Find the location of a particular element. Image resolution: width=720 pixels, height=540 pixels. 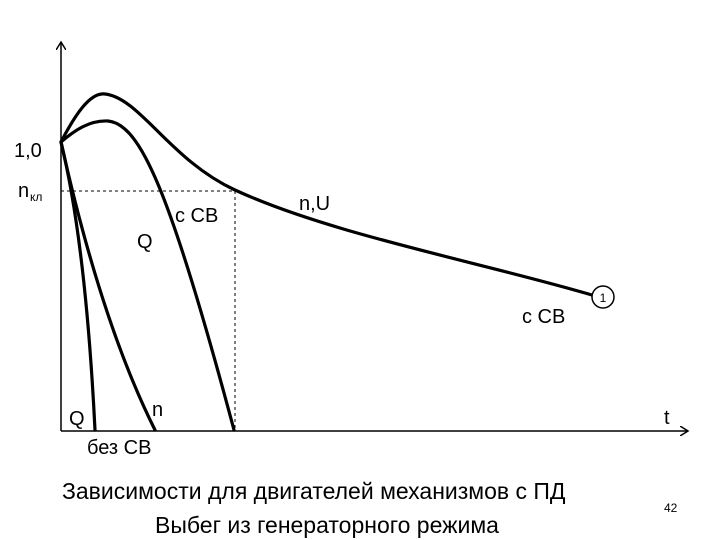

page-number: 42 is located at coordinates (671, 508).